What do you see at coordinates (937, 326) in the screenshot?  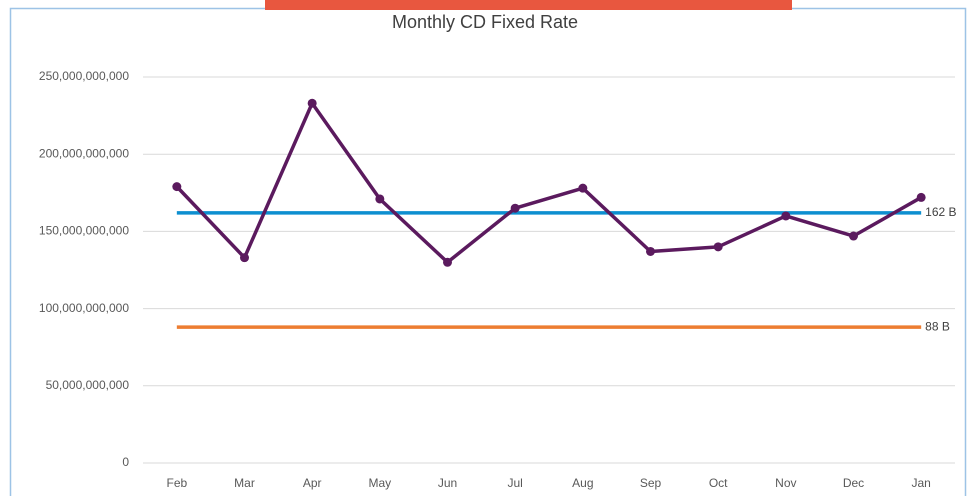 I see `reference-label: 88 B` at bounding box center [937, 326].